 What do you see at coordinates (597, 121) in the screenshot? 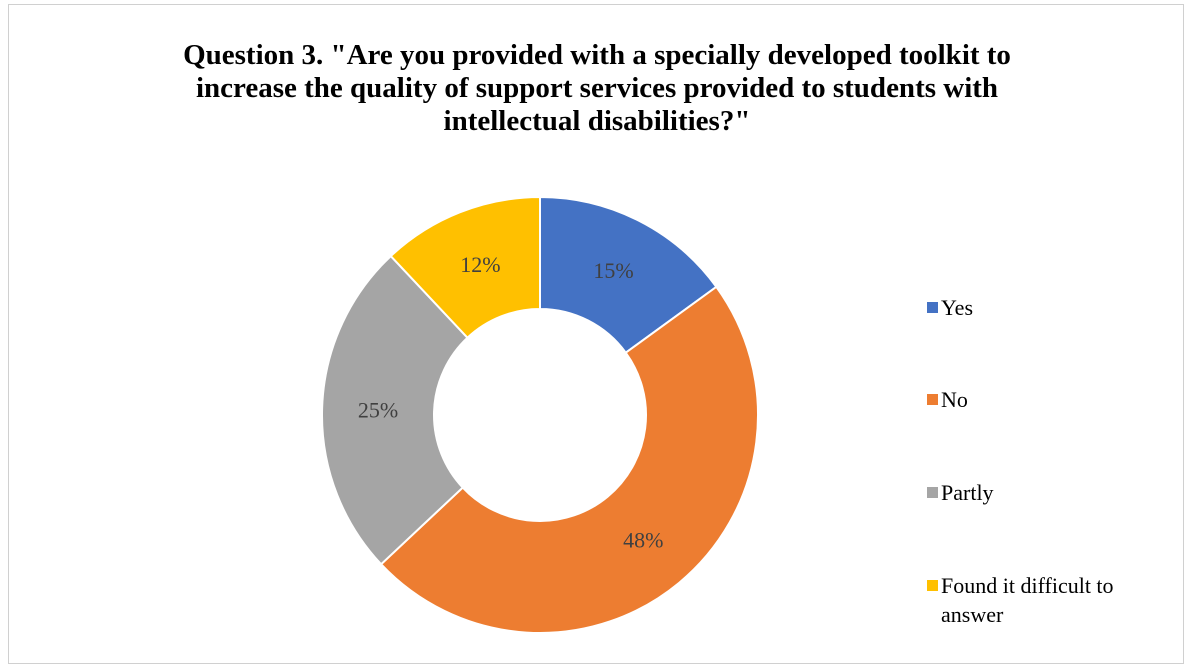
I see `chart-title-line-3: intellectual disabilities?"` at bounding box center [597, 121].